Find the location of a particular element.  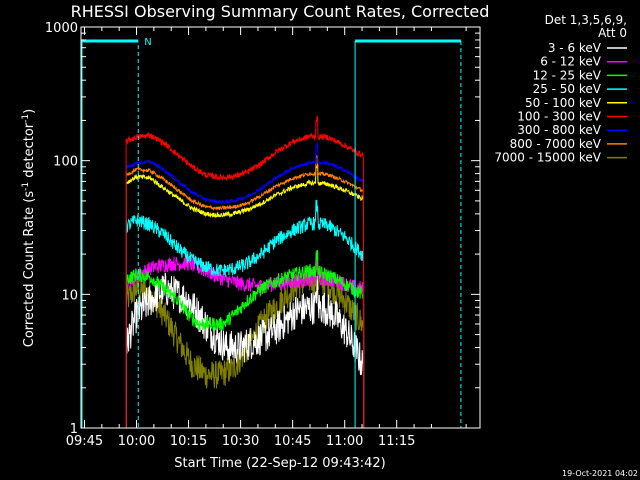

y-axis-label-main: Corrected Count Rate (s is located at coordinates (29, 269).